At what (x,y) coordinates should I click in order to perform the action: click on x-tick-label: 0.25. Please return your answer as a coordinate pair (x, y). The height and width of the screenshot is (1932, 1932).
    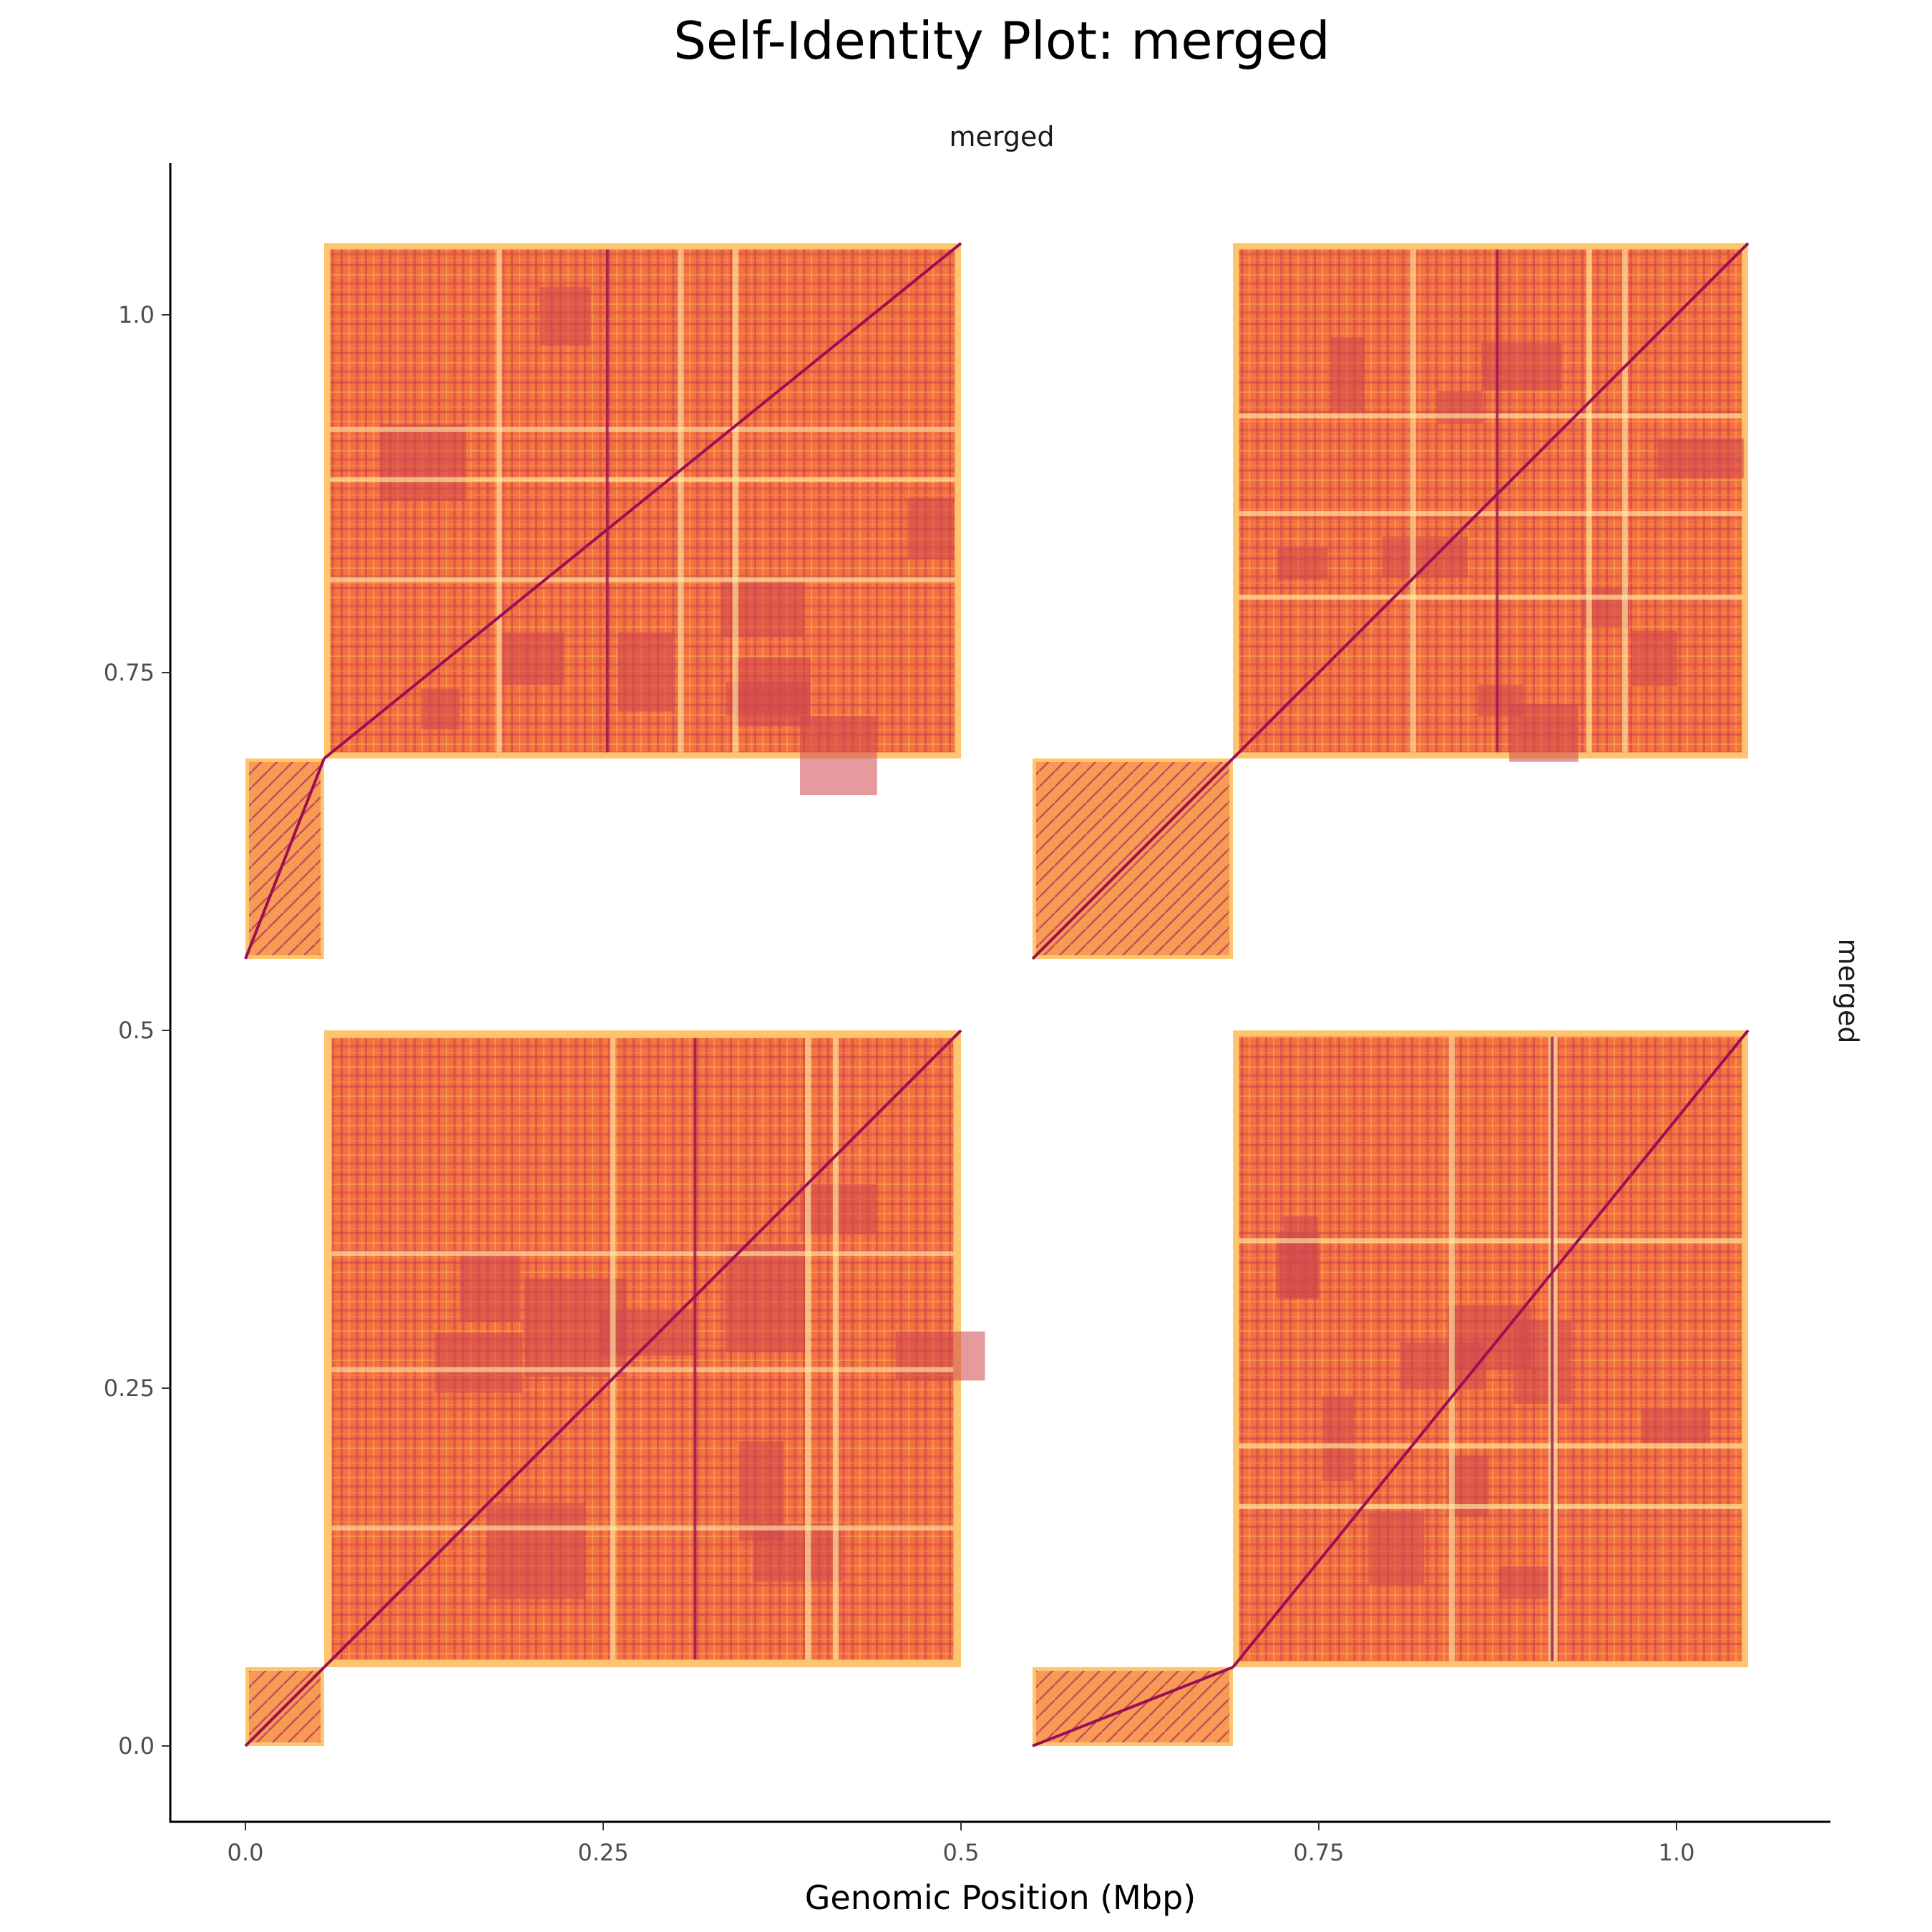
    Looking at the image, I should click on (602, 1852).